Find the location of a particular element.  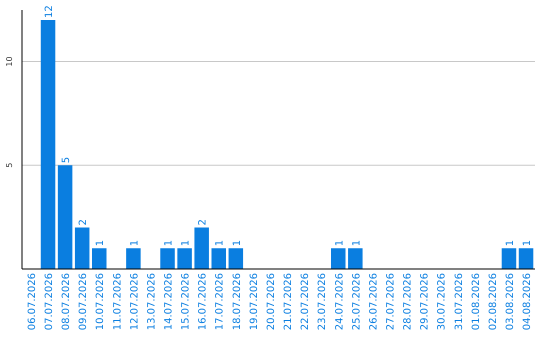

data-label: 12 is located at coordinates (50, 11).